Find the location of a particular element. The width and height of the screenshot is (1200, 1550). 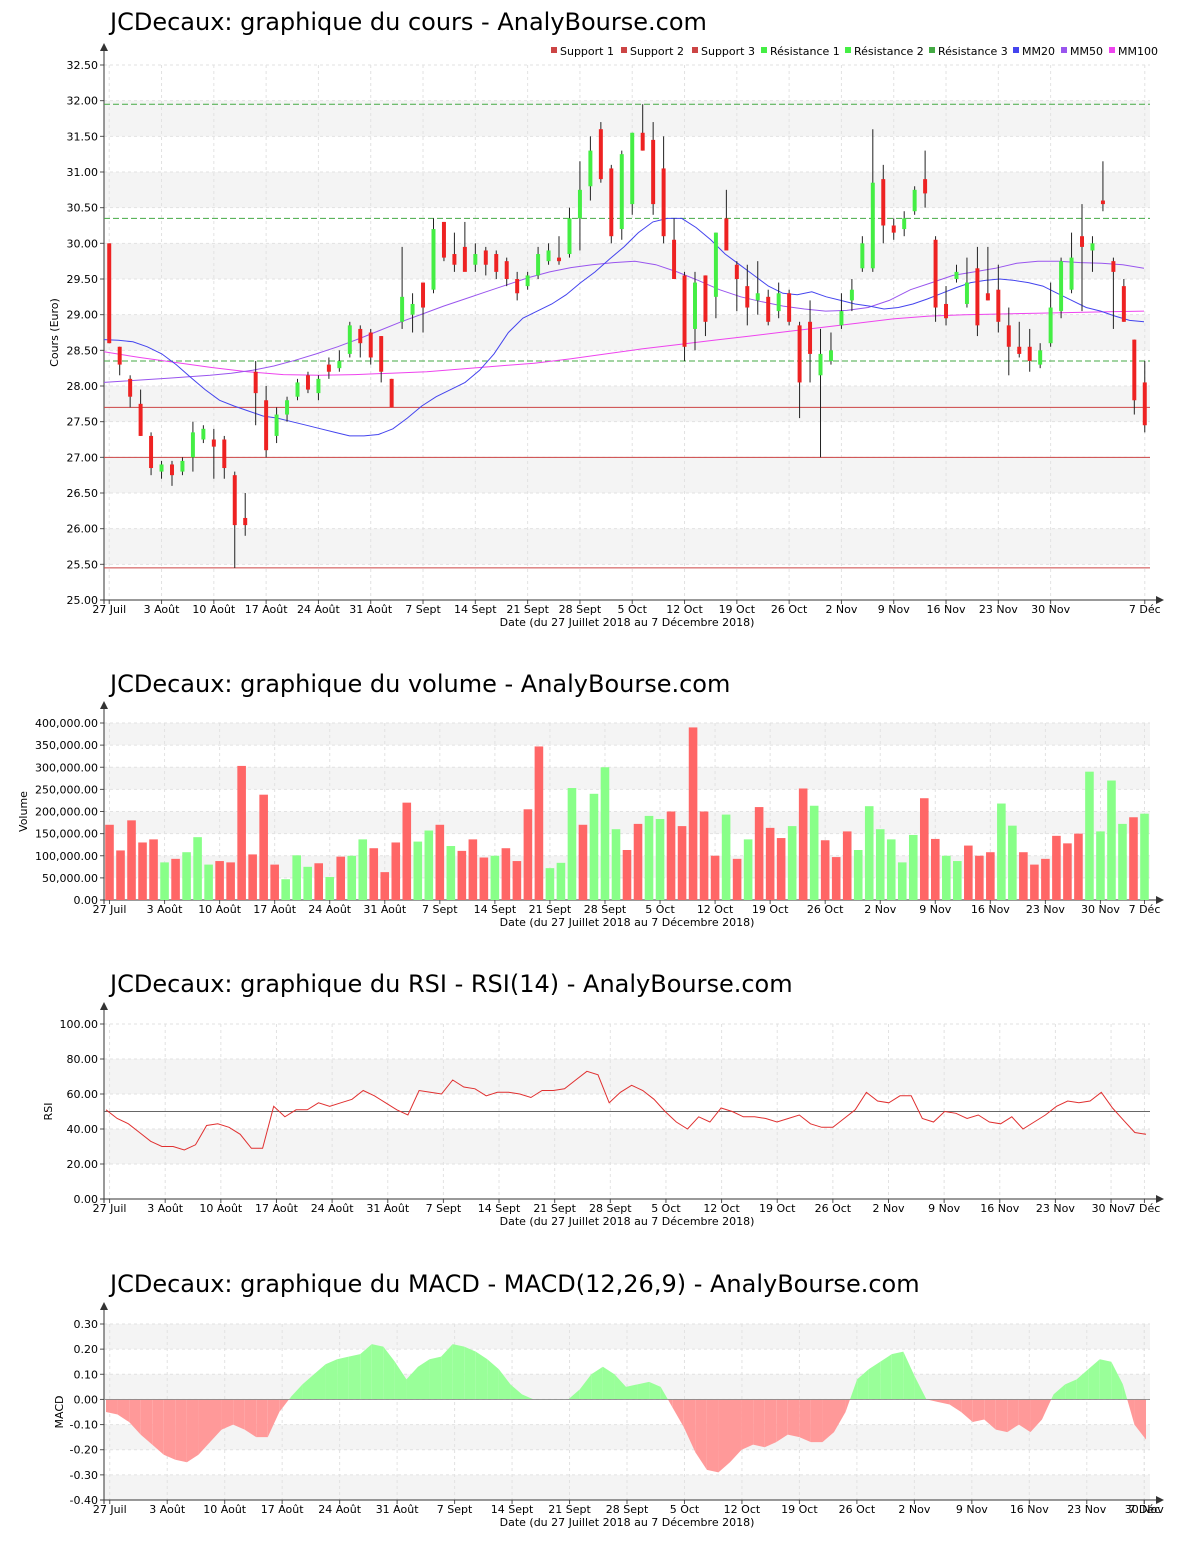

mm100-line is located at coordinates (624, 343).